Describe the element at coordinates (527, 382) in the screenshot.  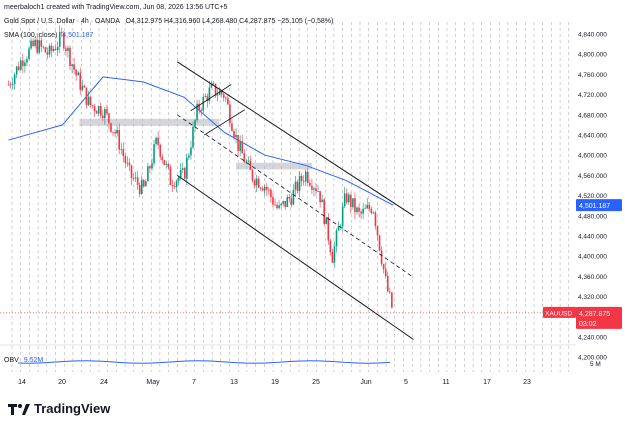
I see `time-tick-label: 23` at that location.